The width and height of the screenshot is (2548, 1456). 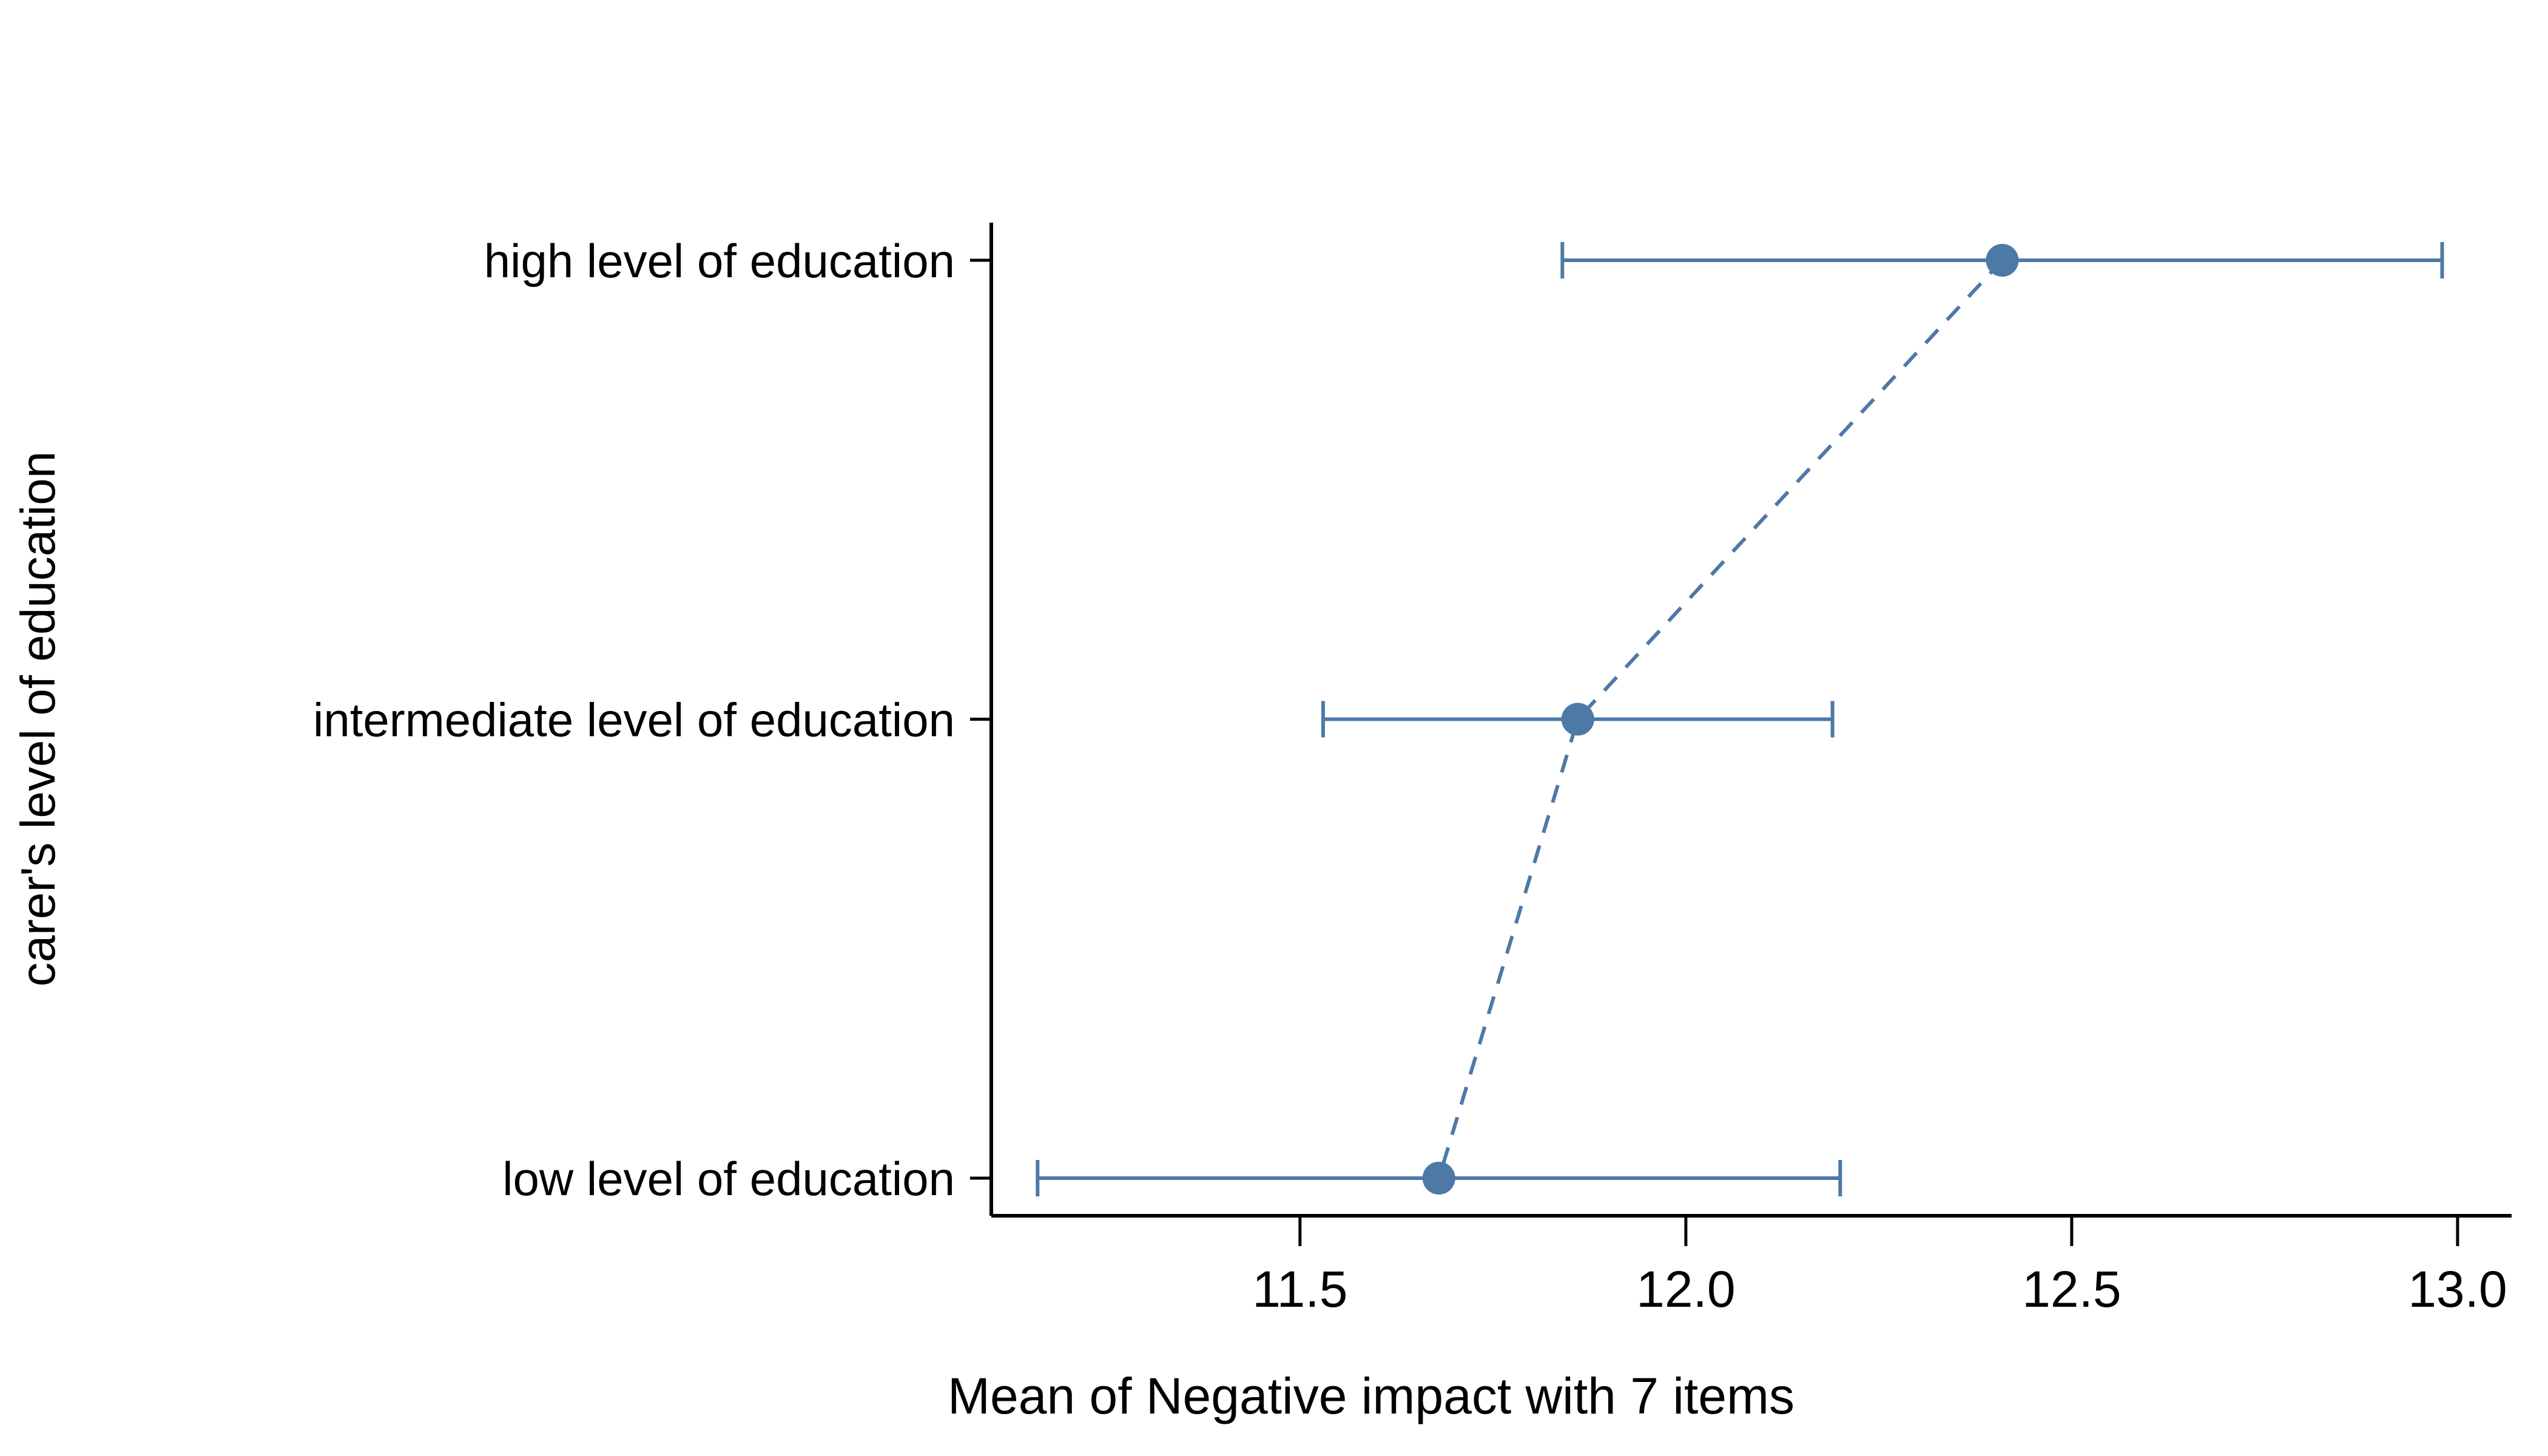 I want to click on x-tick-label: 12.5, so click(x=2072, y=1289).